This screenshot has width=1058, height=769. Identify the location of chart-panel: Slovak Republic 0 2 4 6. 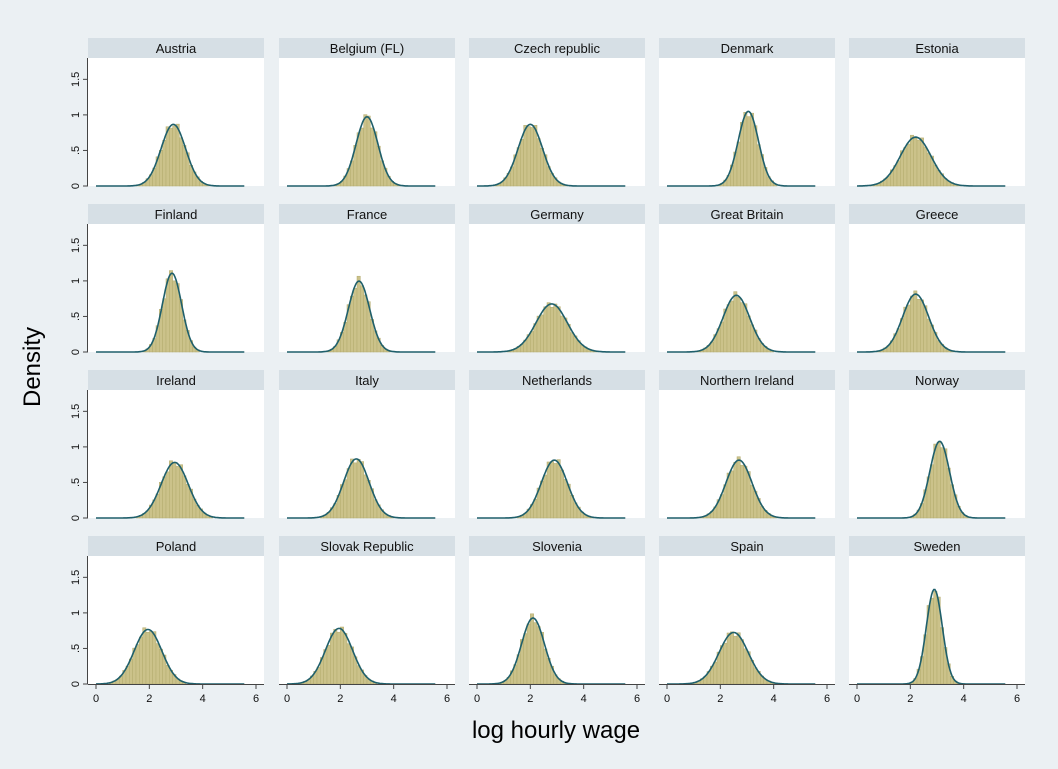
(367, 620).